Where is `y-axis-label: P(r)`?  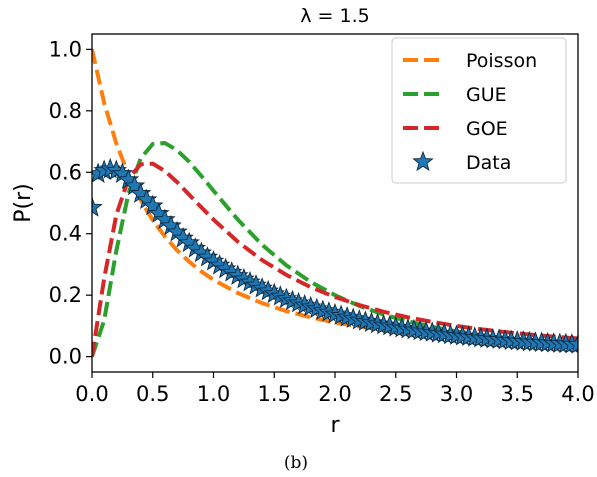
y-axis-label: P(r) is located at coordinates (23, 202).